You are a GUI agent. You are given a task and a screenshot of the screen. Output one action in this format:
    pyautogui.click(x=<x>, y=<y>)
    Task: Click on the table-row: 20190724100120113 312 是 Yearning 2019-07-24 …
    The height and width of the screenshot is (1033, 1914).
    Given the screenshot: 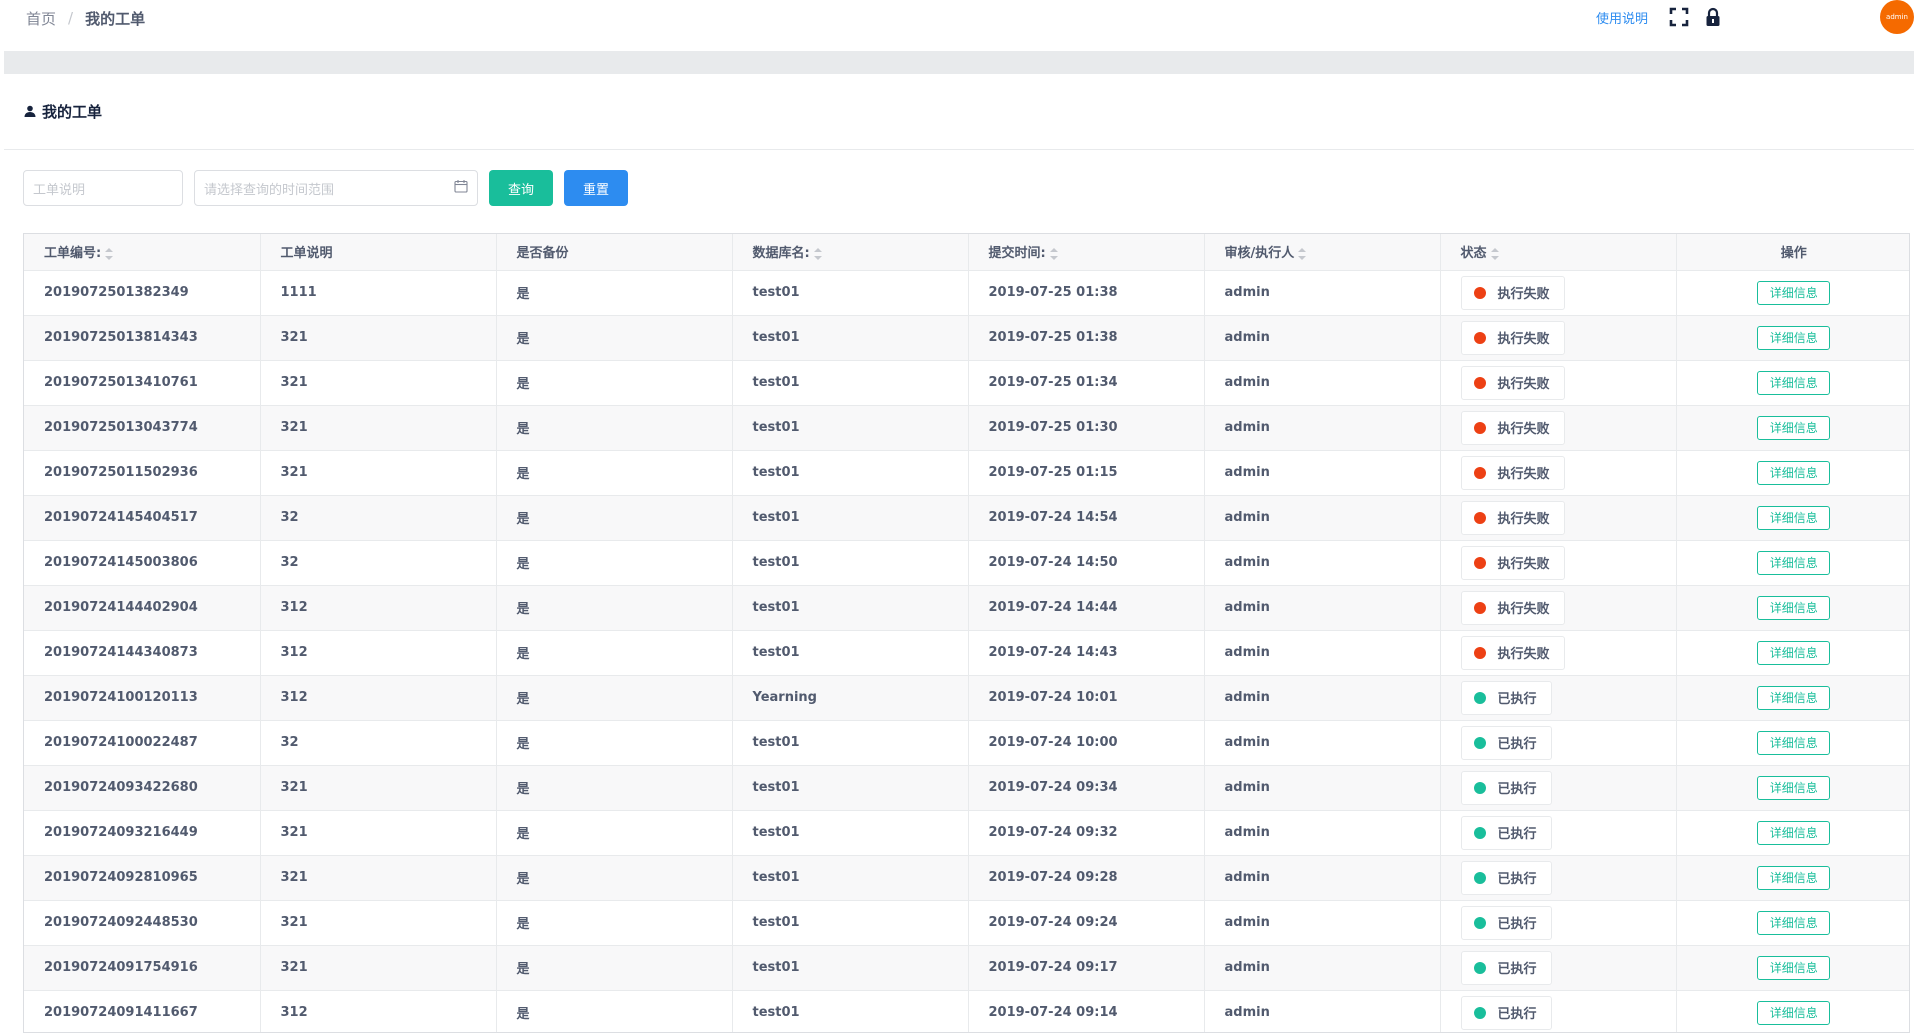 What is the action you would take?
    pyautogui.click(x=966, y=698)
    